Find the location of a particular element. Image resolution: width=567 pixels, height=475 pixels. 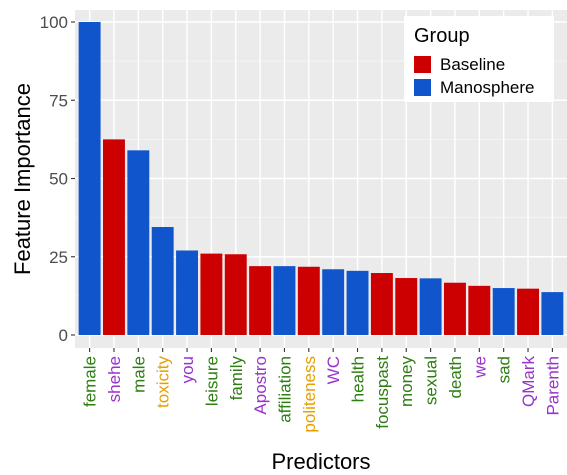

bar-sexual is located at coordinates (430, 306).